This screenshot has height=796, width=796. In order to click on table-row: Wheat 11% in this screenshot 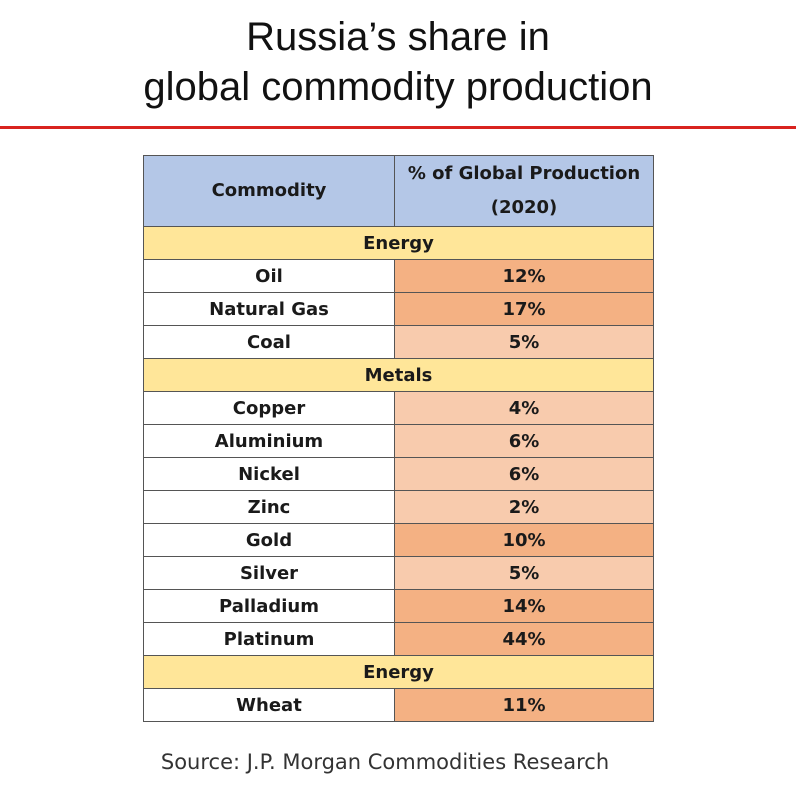, I will do `click(398, 705)`.